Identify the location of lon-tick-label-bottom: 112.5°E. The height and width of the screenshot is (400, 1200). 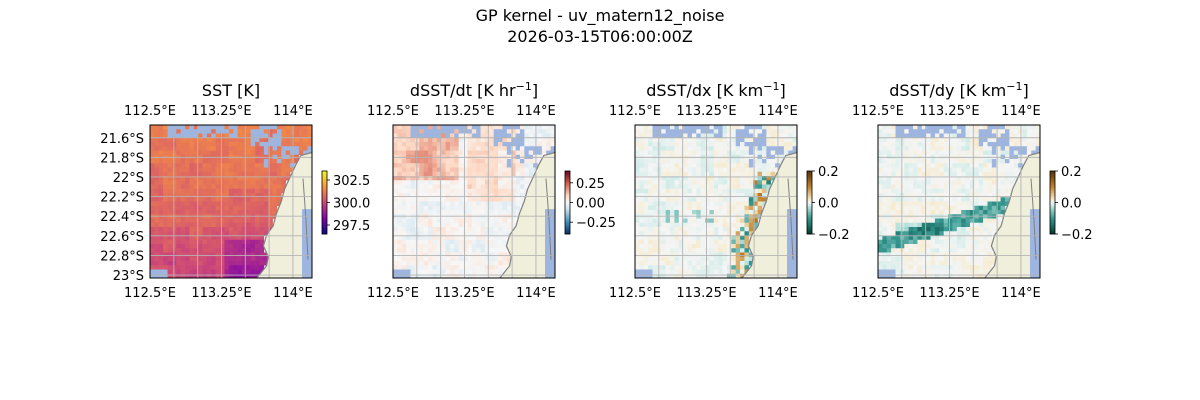
(393, 293).